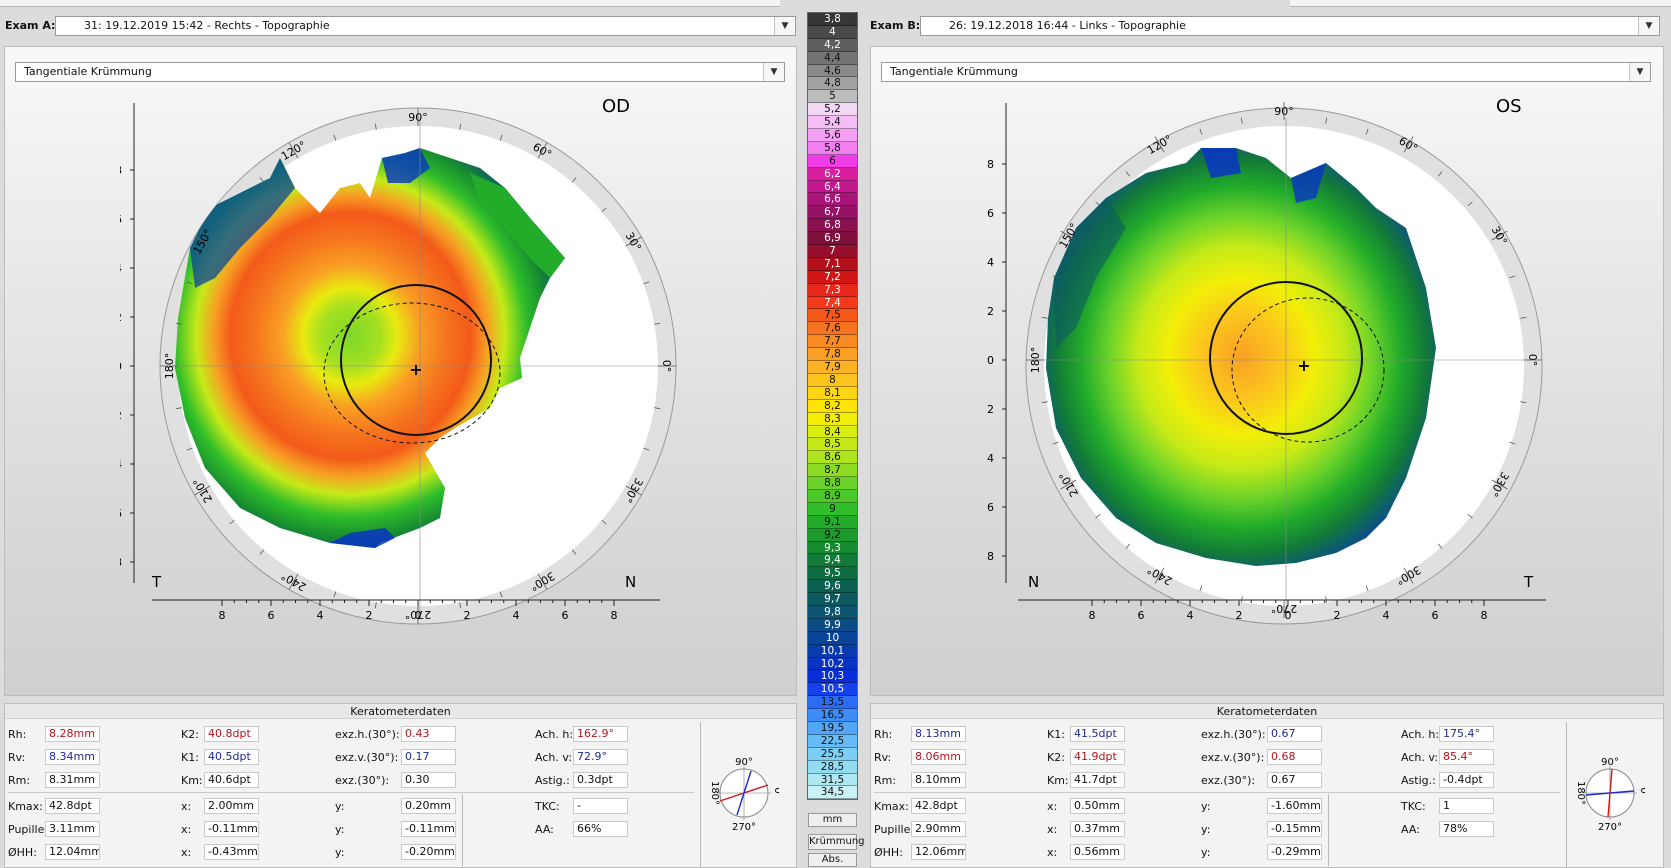 The width and height of the screenshot is (1671, 868). What do you see at coordinates (390, 3) in the screenshot?
I see `top-strip-left` at bounding box center [390, 3].